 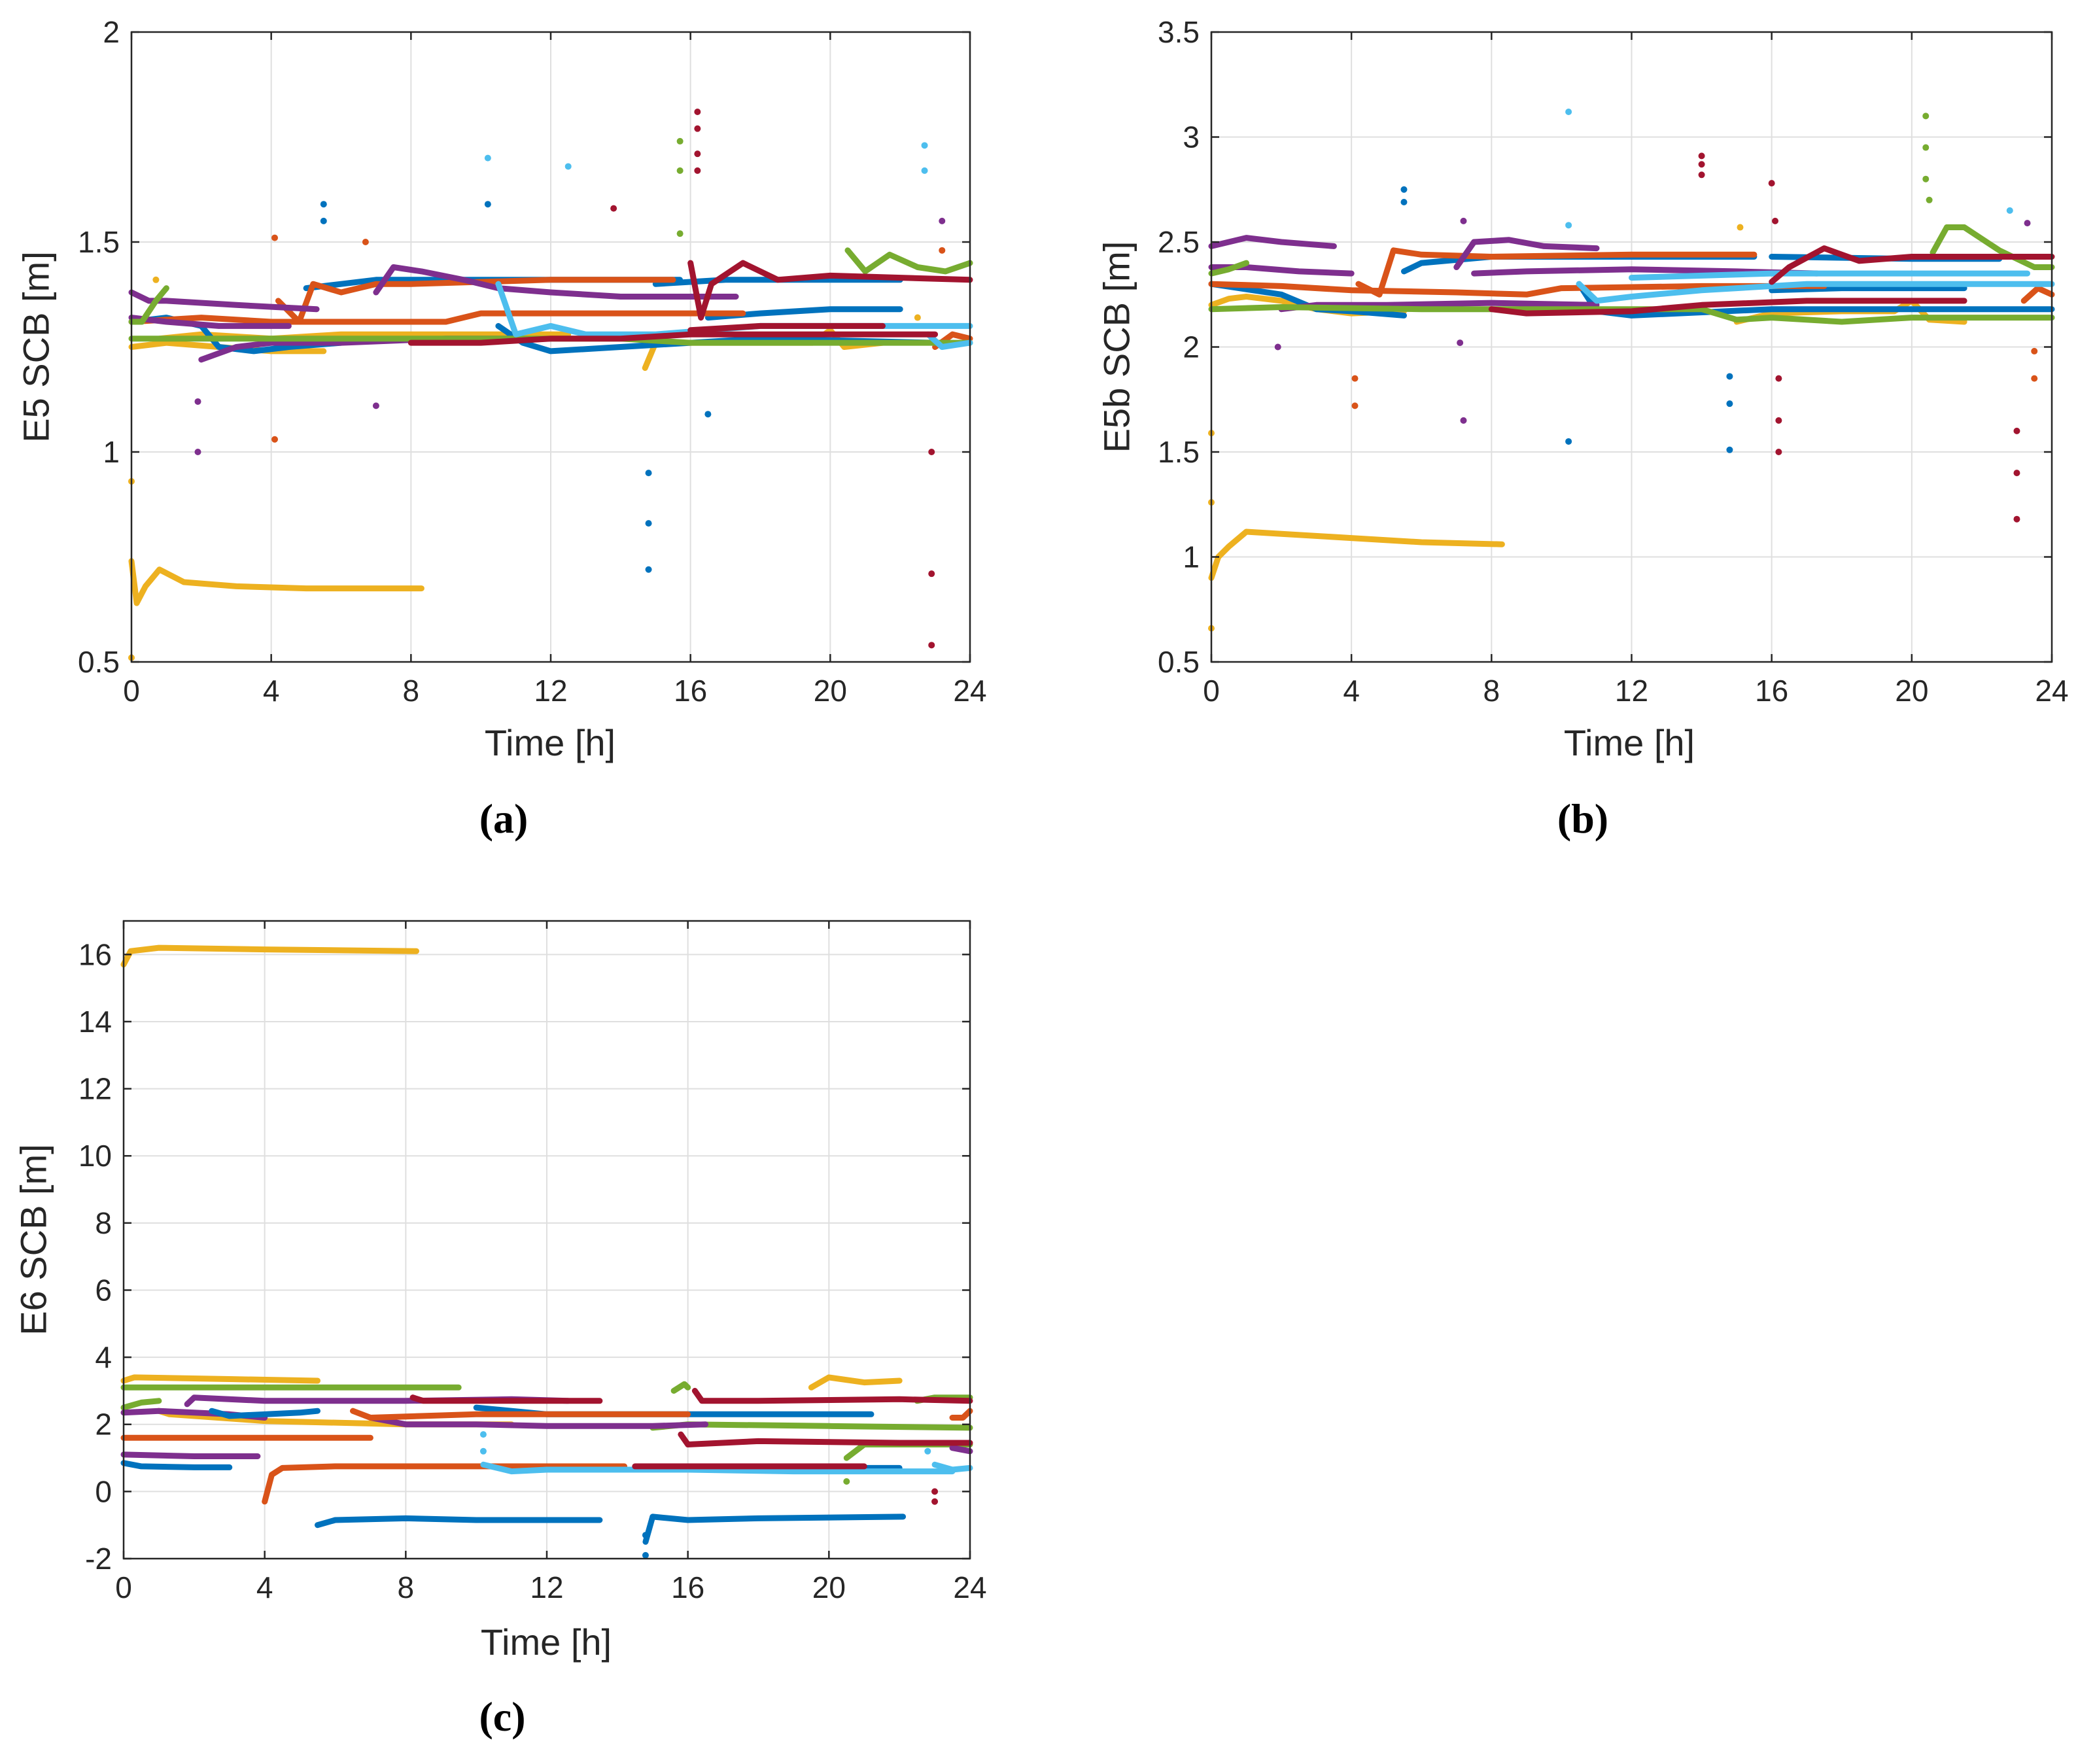 I want to click on subfigure-caption: (b), so click(x=1582, y=819).